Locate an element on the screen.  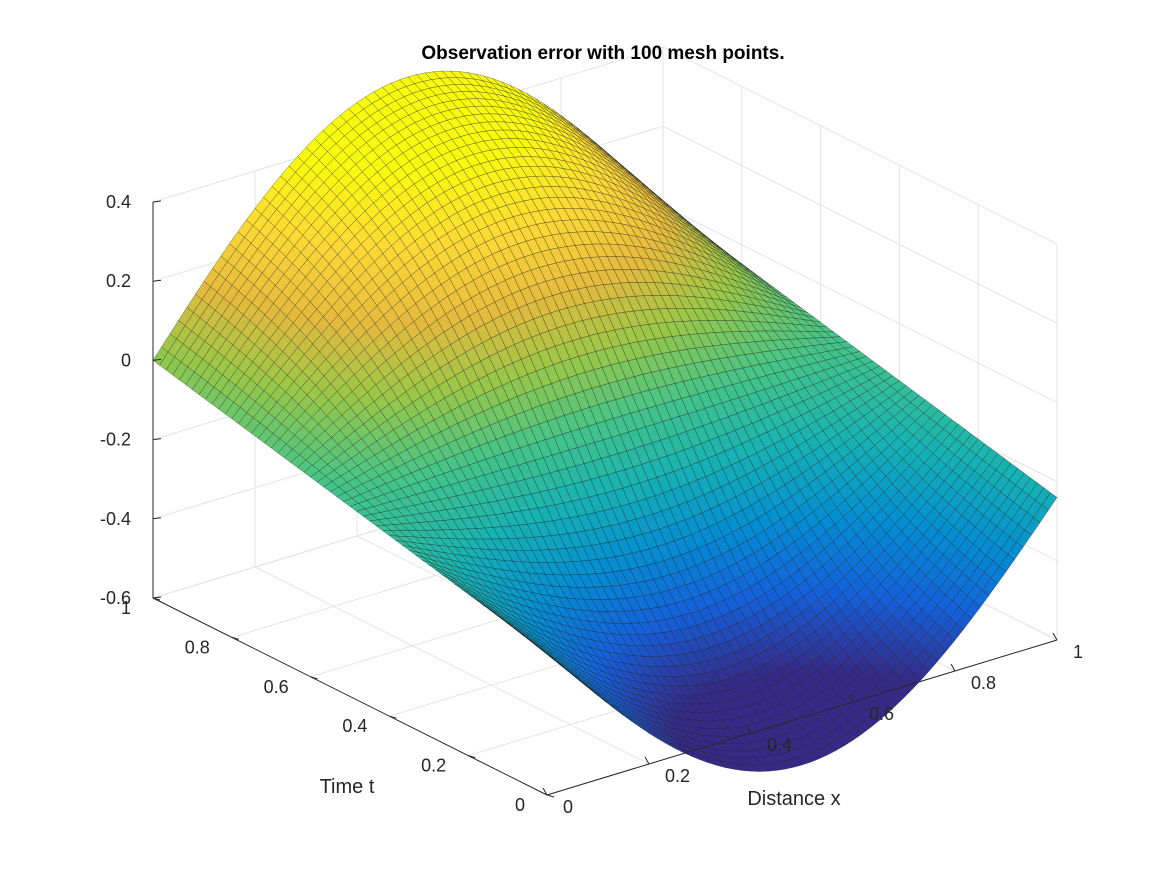
t-tick-label: 0.6 is located at coordinates (276, 687).